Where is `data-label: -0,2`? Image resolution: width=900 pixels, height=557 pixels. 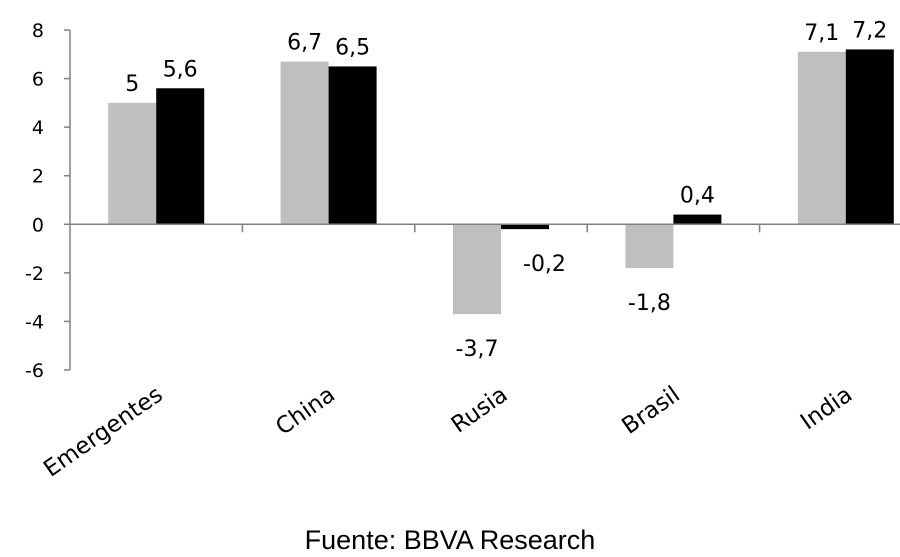 data-label: -0,2 is located at coordinates (544, 264).